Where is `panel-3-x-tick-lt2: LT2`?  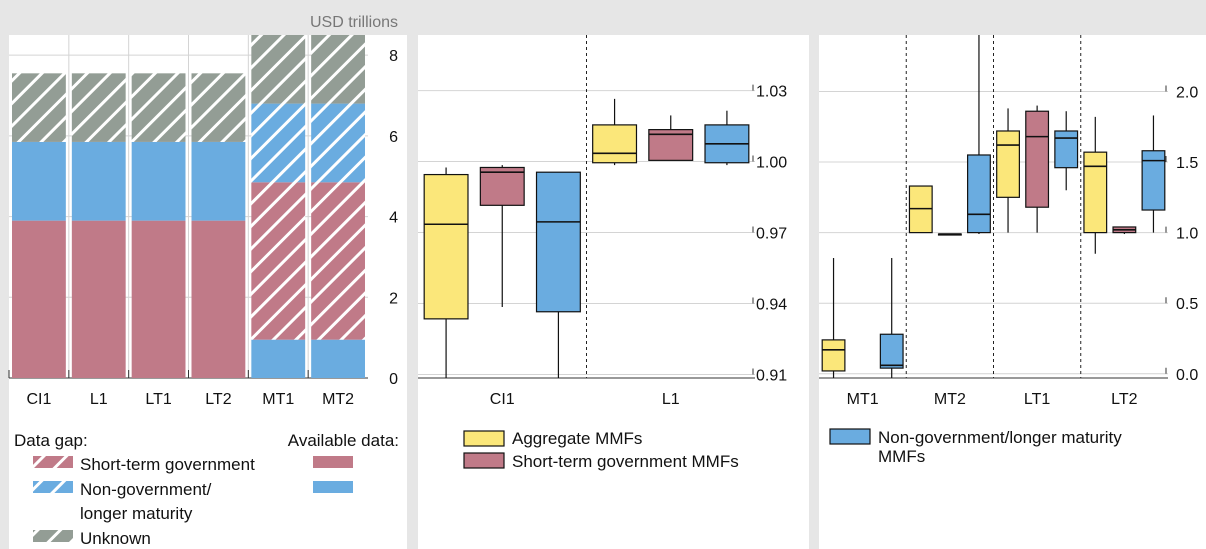
panel-3-x-tick-lt2: LT2 is located at coordinates (1124, 399).